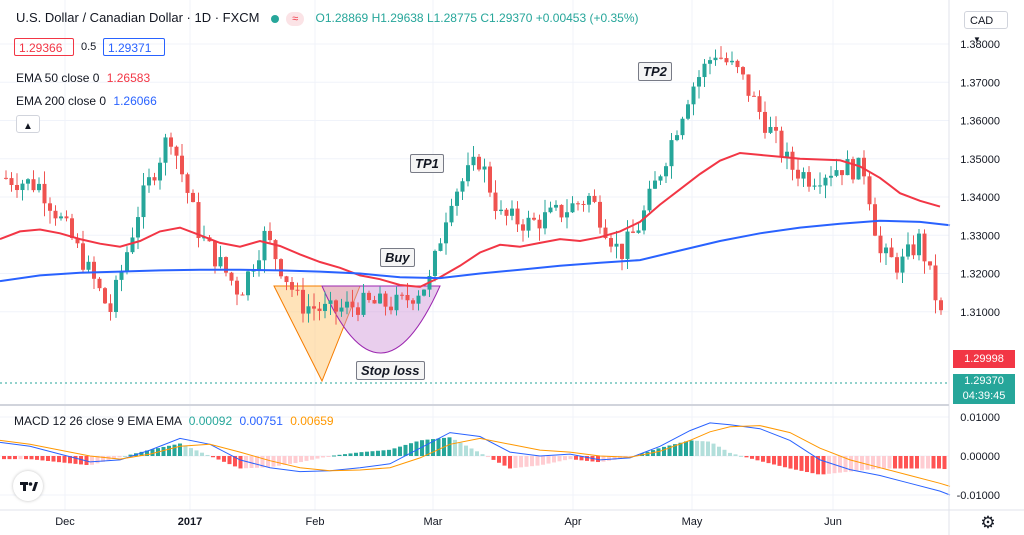 Image resolution: width=1024 pixels, height=535 pixels. What do you see at coordinates (978, 496) in the screenshot?
I see `macd-tick-label: -0.01000` at bounding box center [978, 496].